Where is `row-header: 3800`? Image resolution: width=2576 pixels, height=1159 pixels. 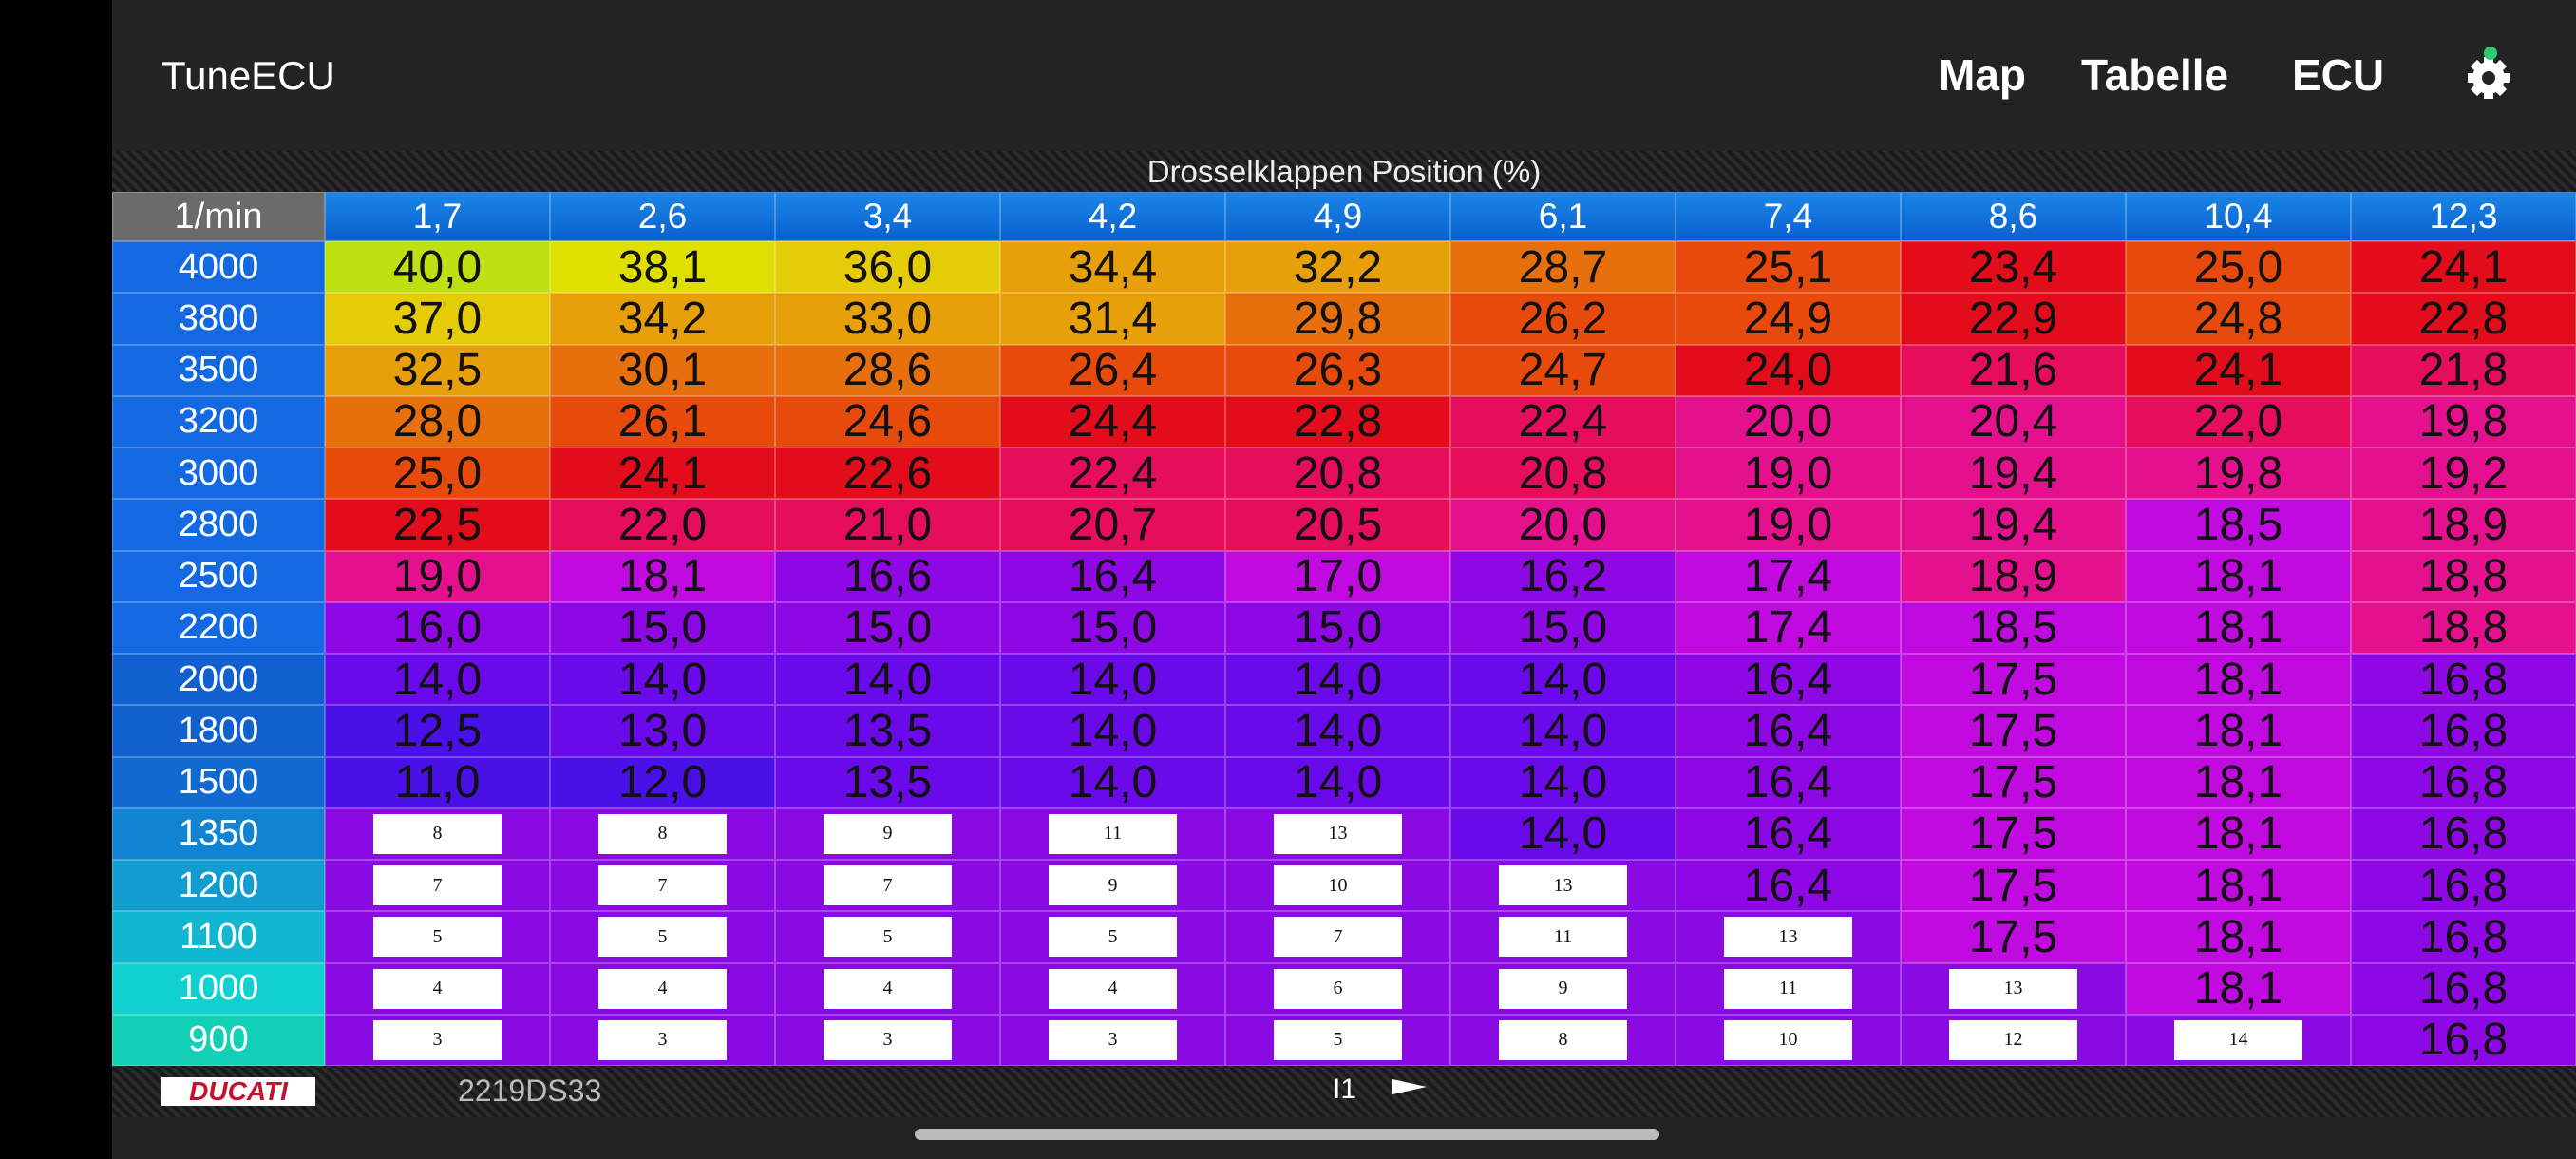
row-header: 3800 is located at coordinates (218, 319).